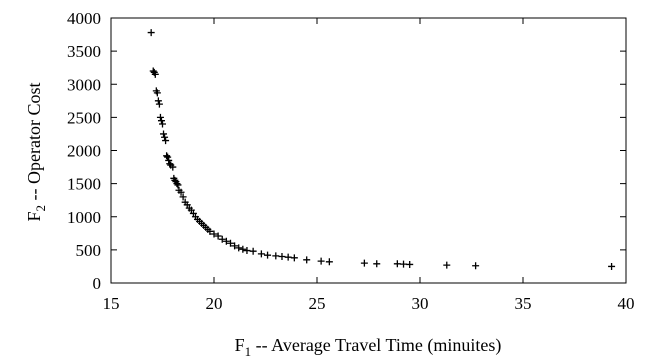 This screenshot has height=358, width=646. Describe the element at coordinates (317, 303) in the screenshot. I see `x-tick-label: 25` at that location.